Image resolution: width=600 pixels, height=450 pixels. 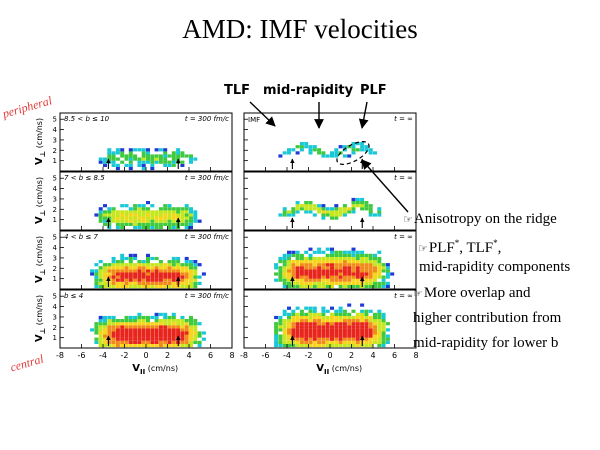 What do you see at coordinates (188, 355) in the screenshot?
I see `x-tick-label: 4` at bounding box center [188, 355].